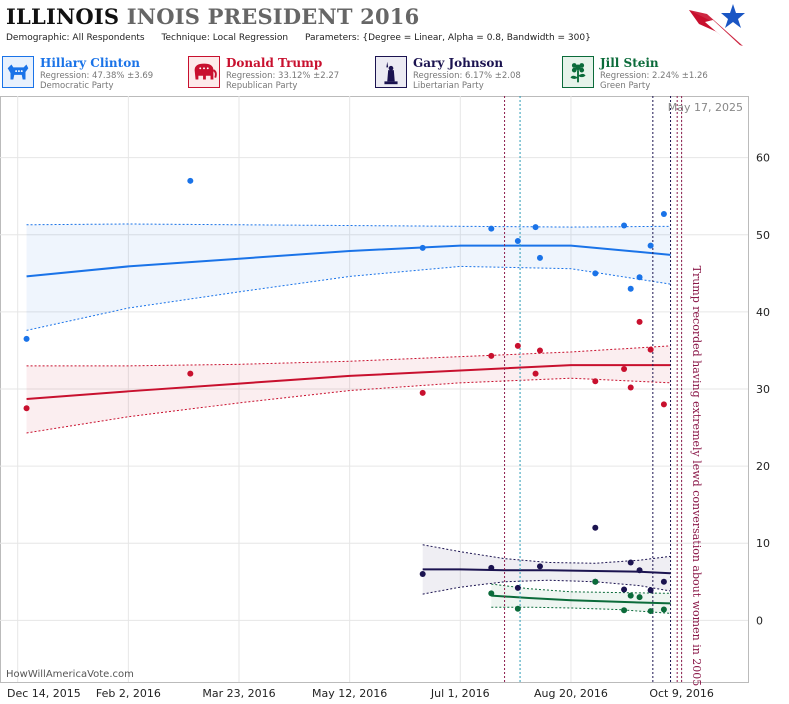 This screenshot has height=704, width=789. I want to click on title-state: ILLINOIS, so click(63, 16).